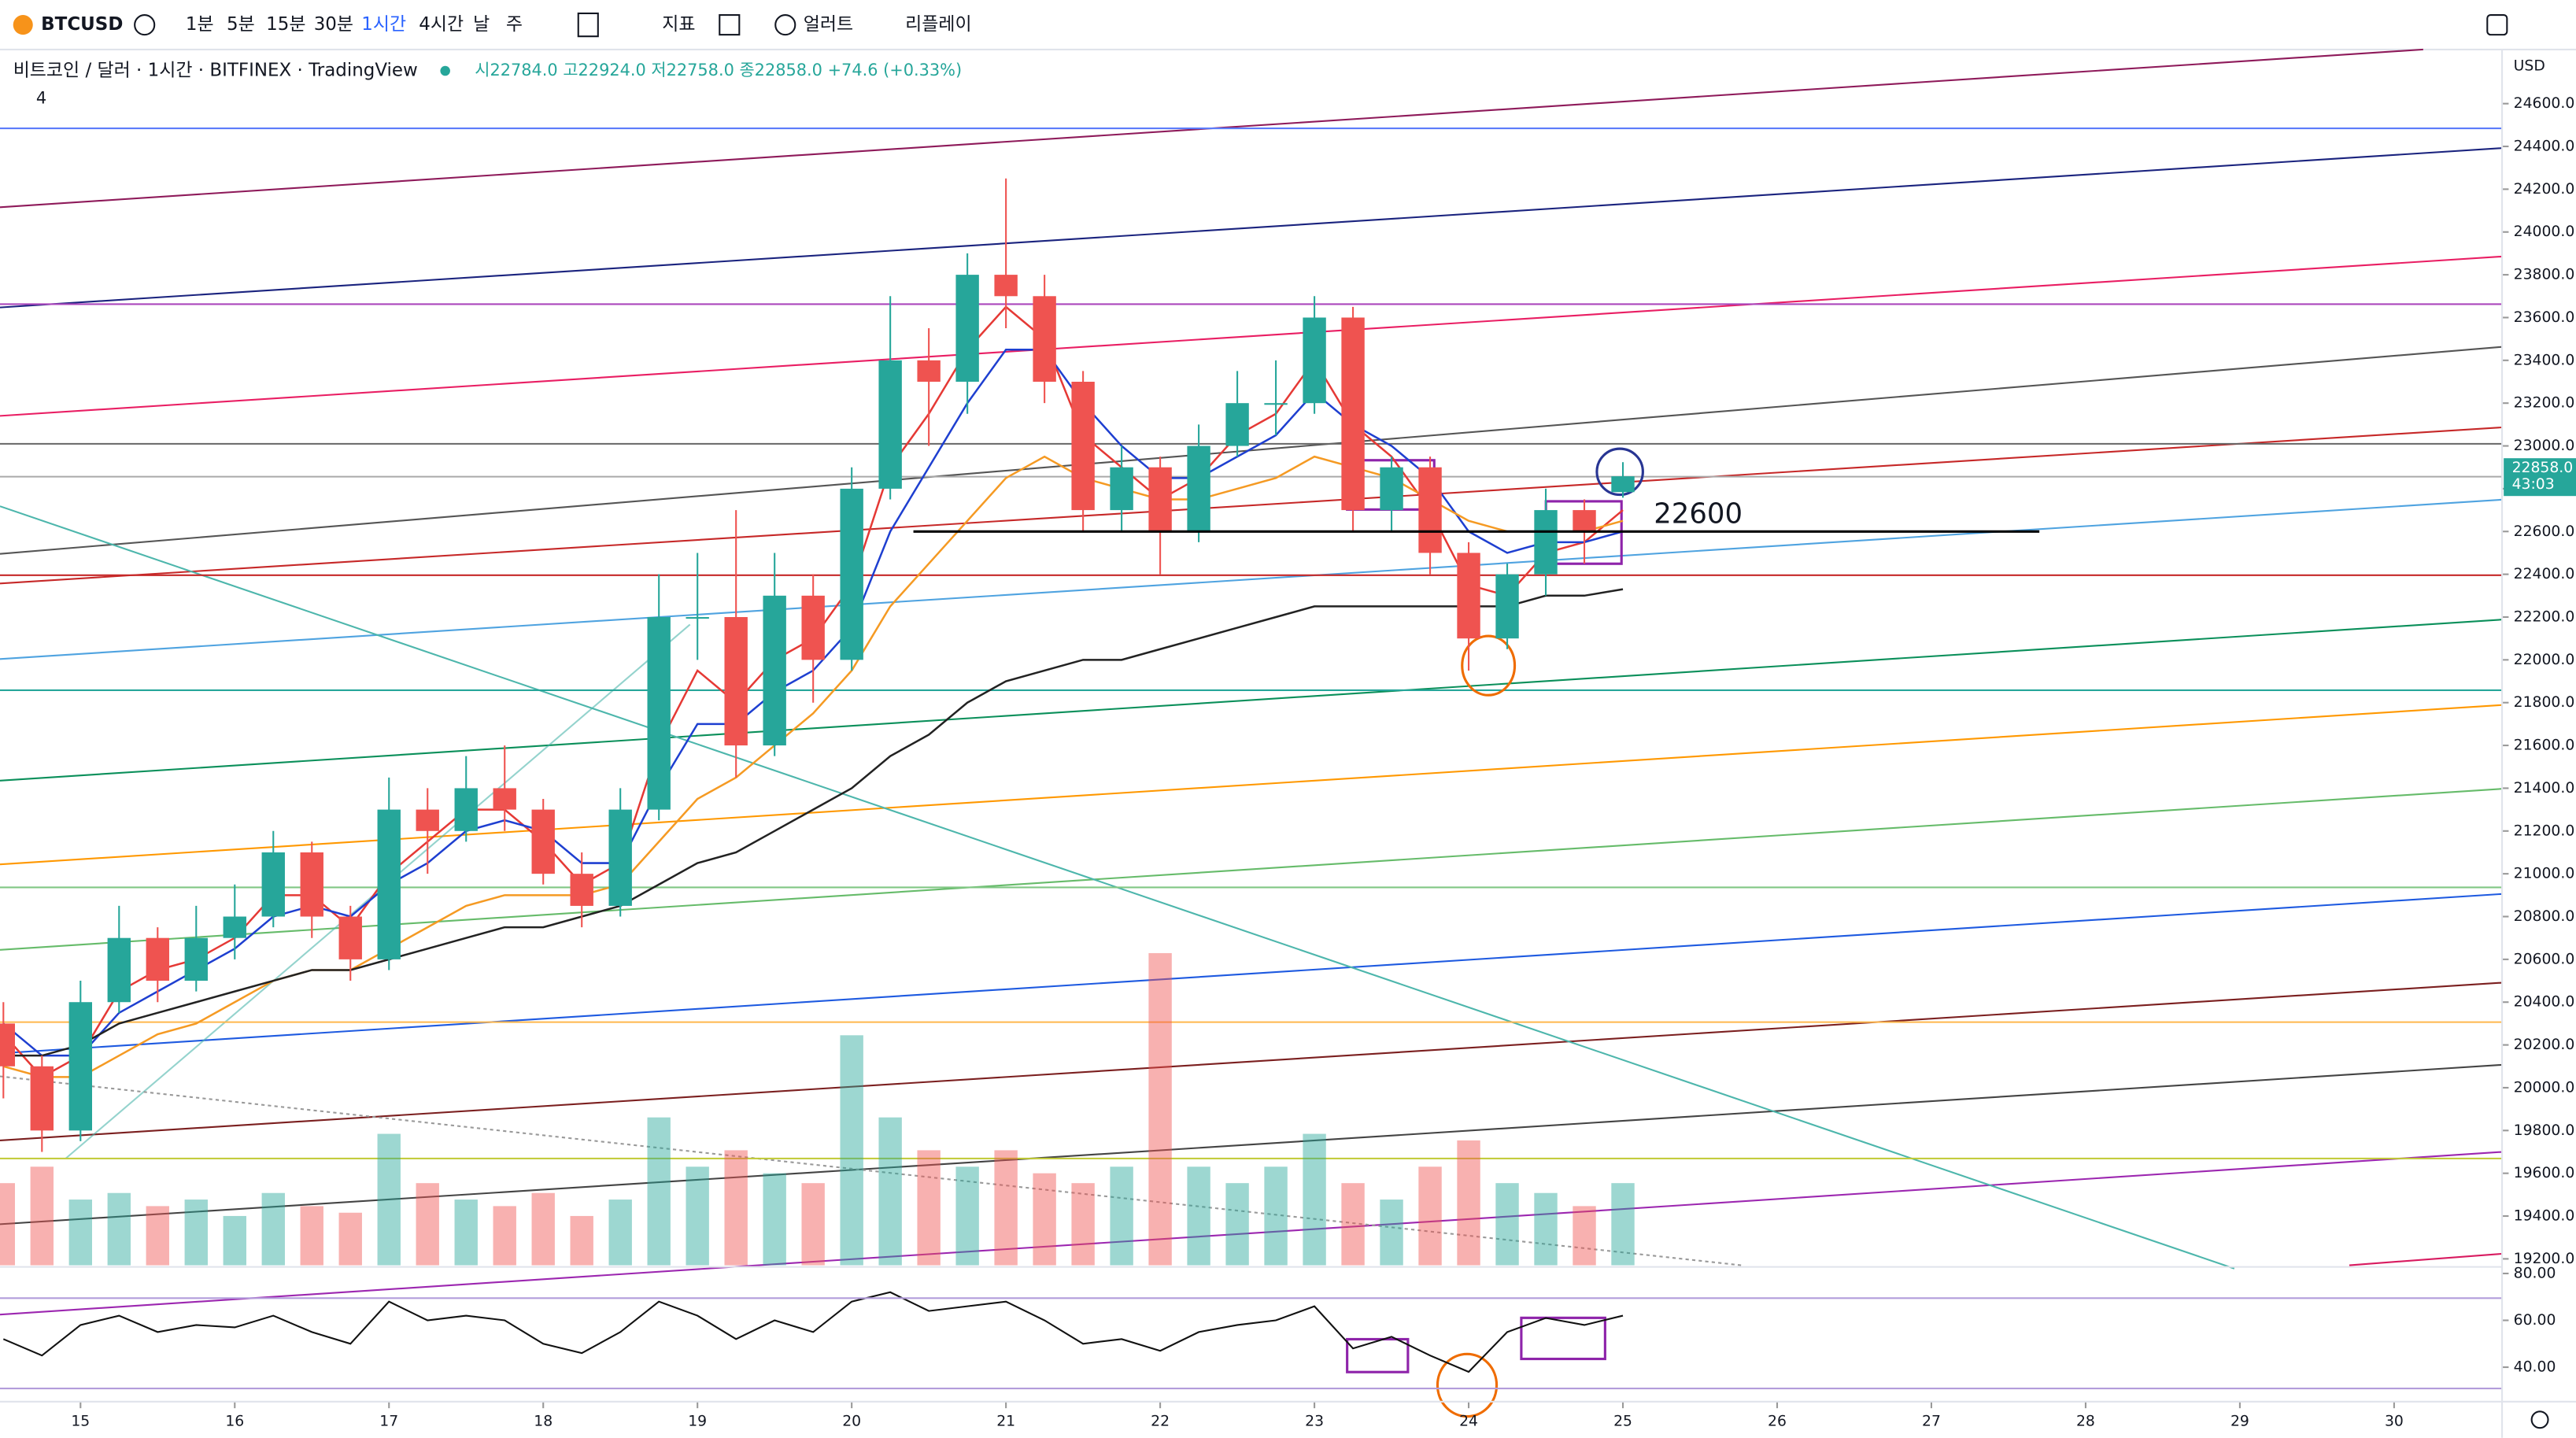 Image resolution: width=2576 pixels, height=1438 pixels. Describe the element at coordinates (441, 24) in the screenshot. I see `interval: 4시간` at that location.